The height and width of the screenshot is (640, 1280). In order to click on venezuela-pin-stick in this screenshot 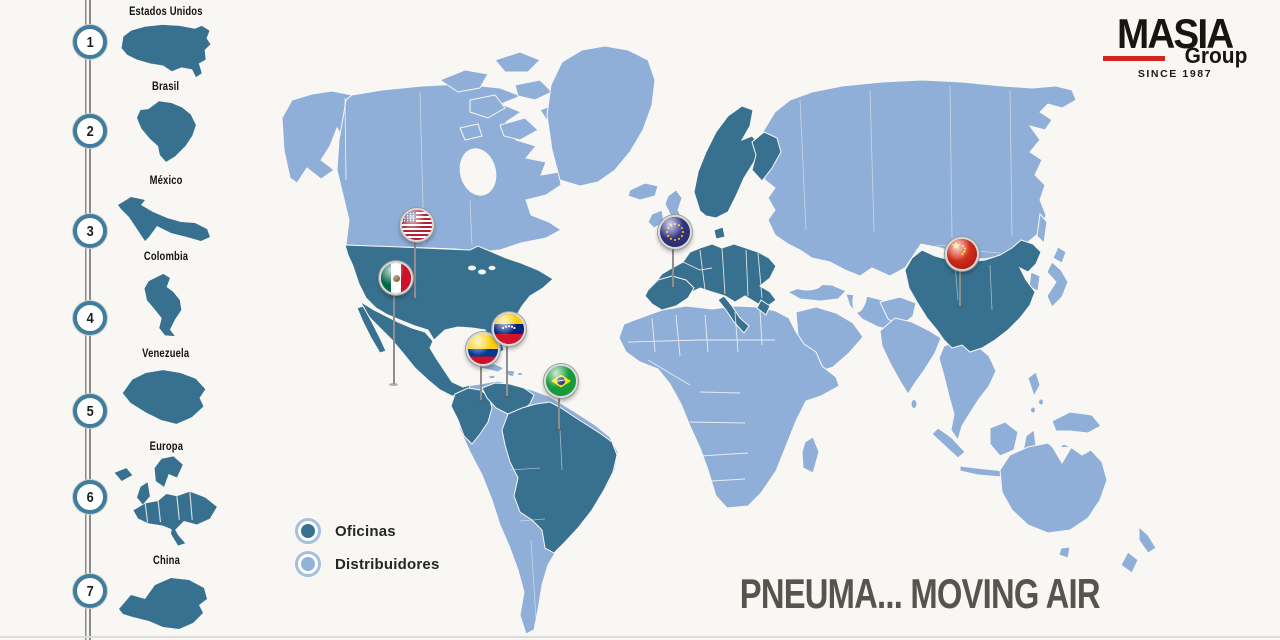, I will do `click(507, 362)`.